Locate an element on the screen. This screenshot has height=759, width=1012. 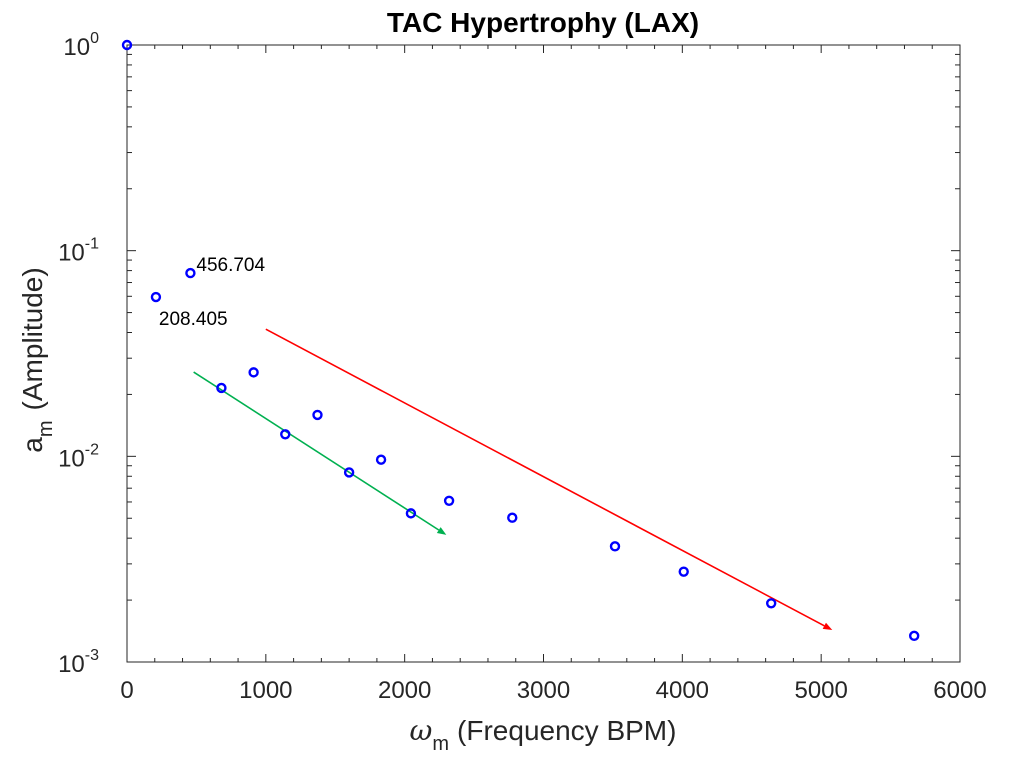
y-tick-label: 10⁰ is located at coordinates (81, 45).